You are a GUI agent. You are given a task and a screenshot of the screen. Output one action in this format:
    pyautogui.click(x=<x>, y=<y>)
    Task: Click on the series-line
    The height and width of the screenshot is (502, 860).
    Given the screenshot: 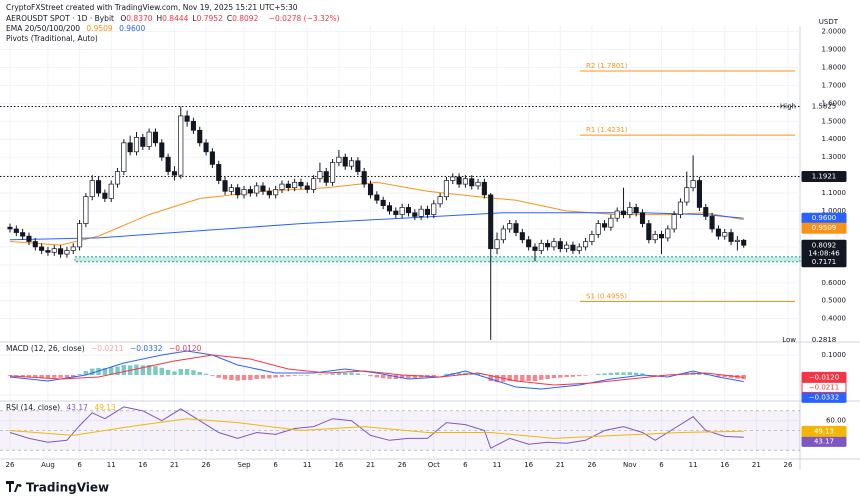 What is the action you would take?
    pyautogui.click(x=376, y=370)
    